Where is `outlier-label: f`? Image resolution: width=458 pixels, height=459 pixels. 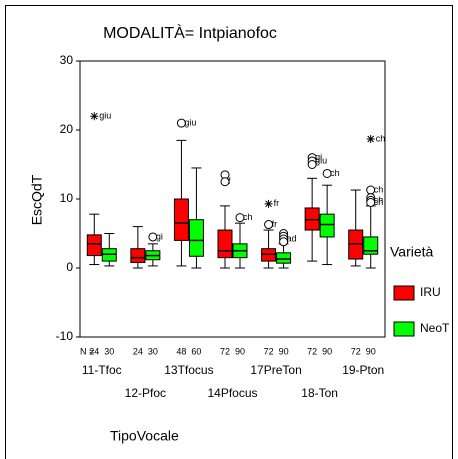
outlier-label: f is located at coordinates (229, 181).